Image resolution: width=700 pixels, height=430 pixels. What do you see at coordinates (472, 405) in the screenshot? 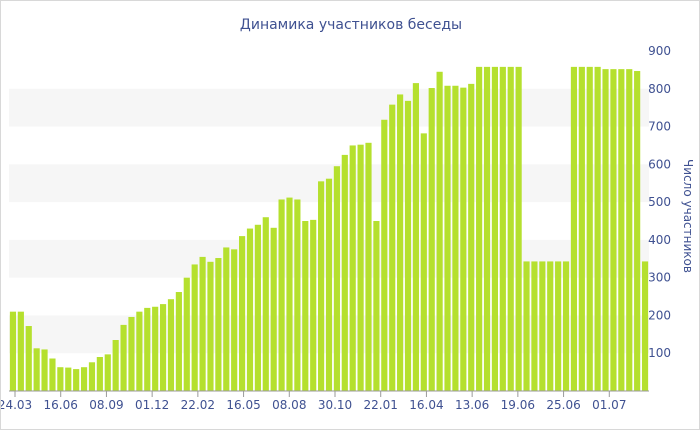
I see `x-tick-label: 13.06` at bounding box center [472, 405].